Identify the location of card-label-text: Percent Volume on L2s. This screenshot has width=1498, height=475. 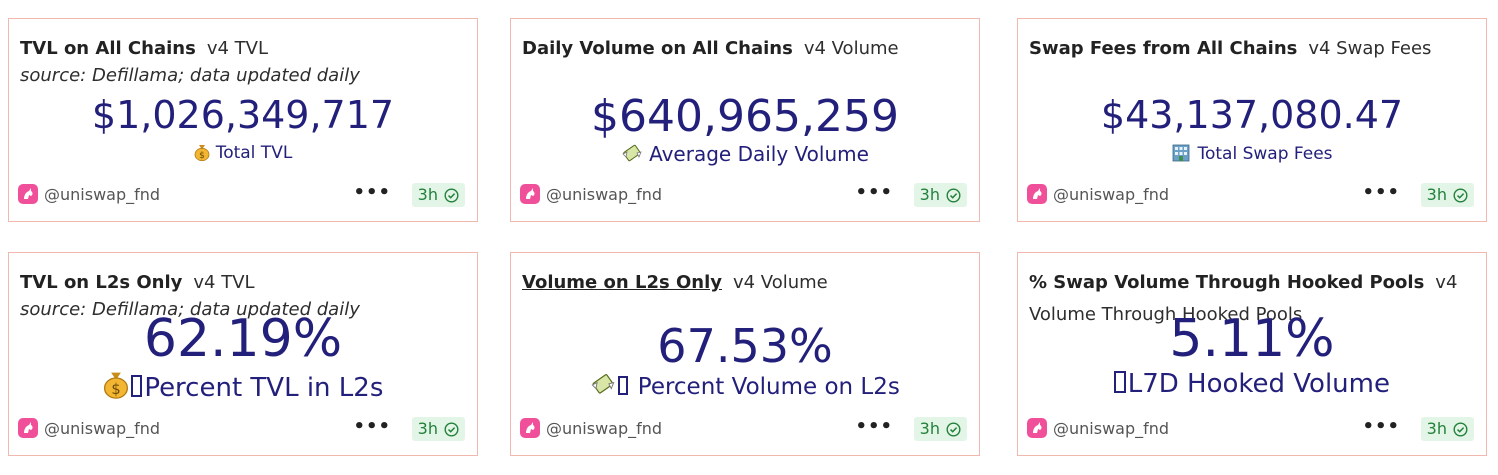
(765, 387).